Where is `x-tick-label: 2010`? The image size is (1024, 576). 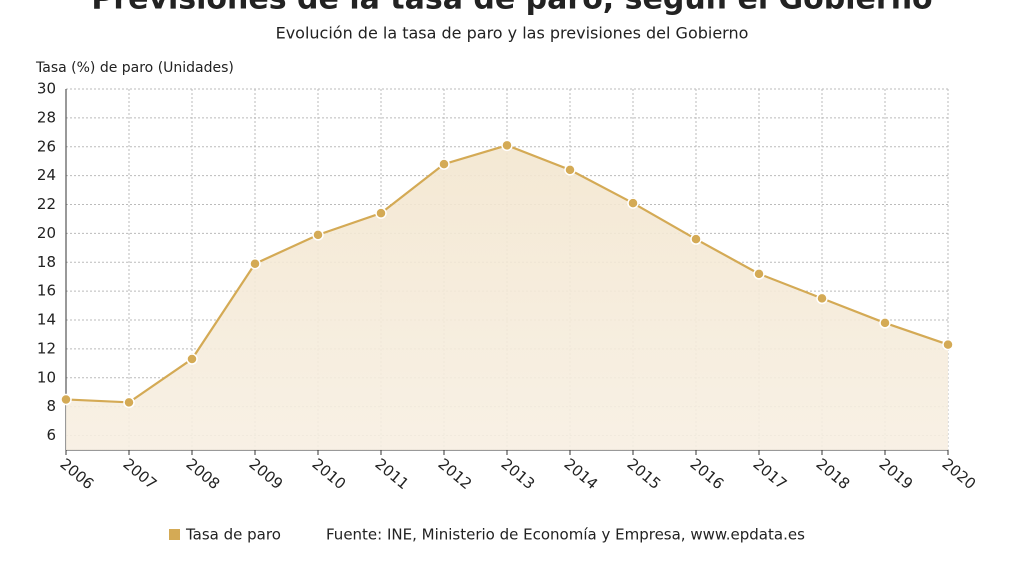
x-tick-label: 2010 is located at coordinates (329, 474).